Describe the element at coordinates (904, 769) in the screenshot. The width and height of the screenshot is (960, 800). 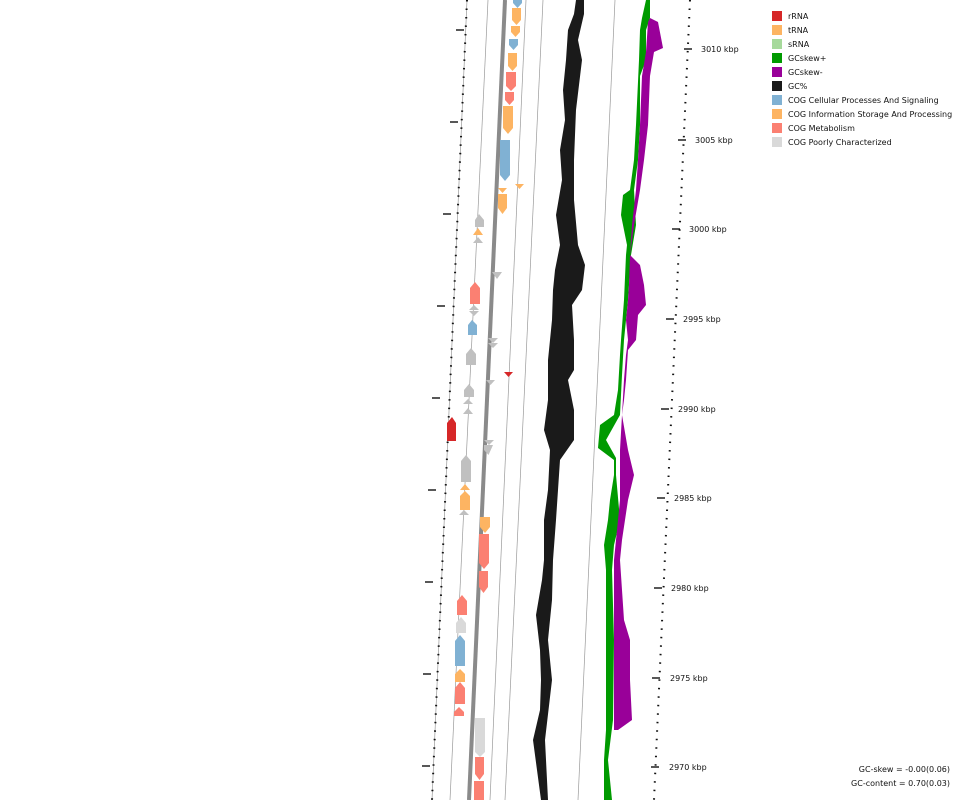
I see `gc-skew-stat: GC-skew = -0.00(0.06)` at that location.